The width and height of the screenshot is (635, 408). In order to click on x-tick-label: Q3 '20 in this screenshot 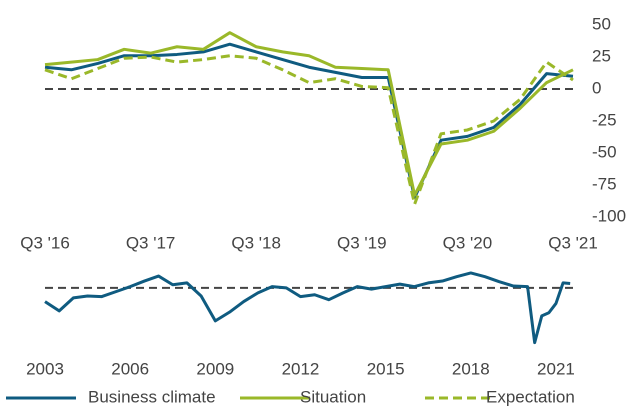, I will do `click(468, 242)`.